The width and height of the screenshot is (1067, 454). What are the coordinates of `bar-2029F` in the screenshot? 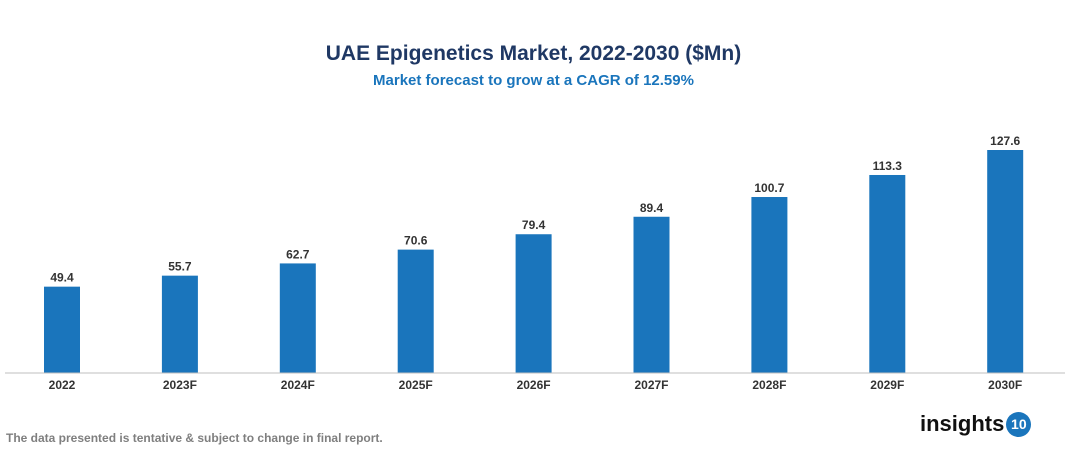 It's located at (887, 273).